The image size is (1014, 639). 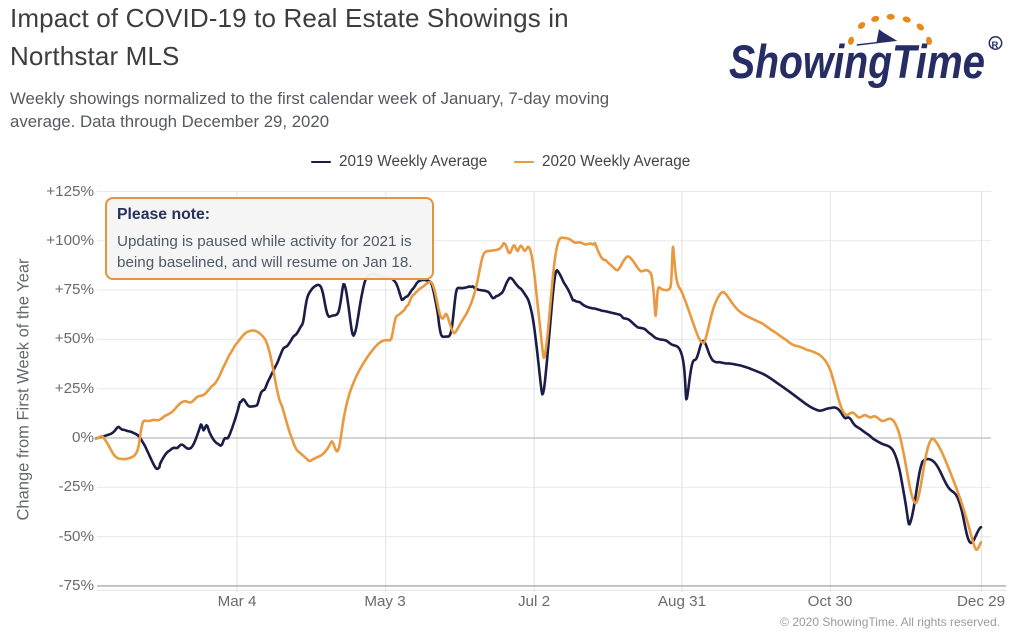 I want to click on svg-text: R, so click(x=995, y=45).